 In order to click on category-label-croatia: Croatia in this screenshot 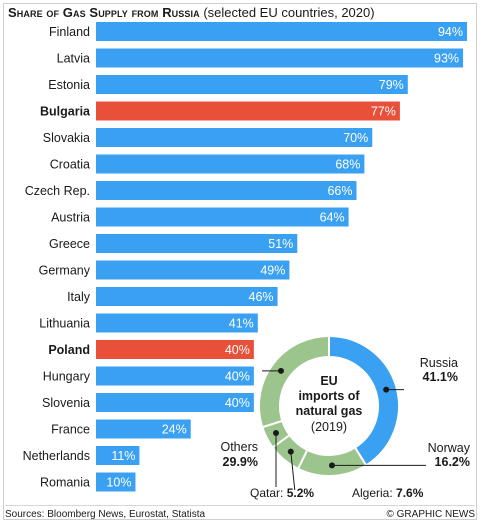, I will do `click(70, 165)`.